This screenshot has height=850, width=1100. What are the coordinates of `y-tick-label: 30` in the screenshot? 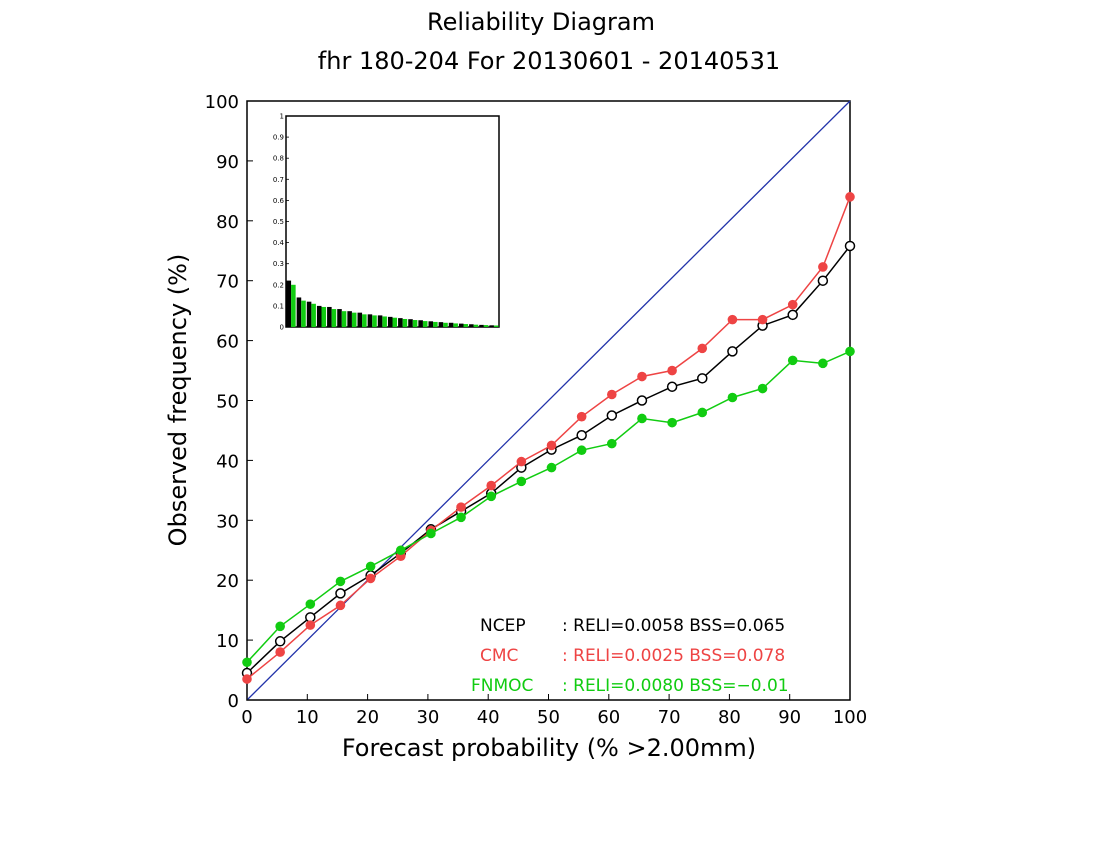 It's located at (227, 521).